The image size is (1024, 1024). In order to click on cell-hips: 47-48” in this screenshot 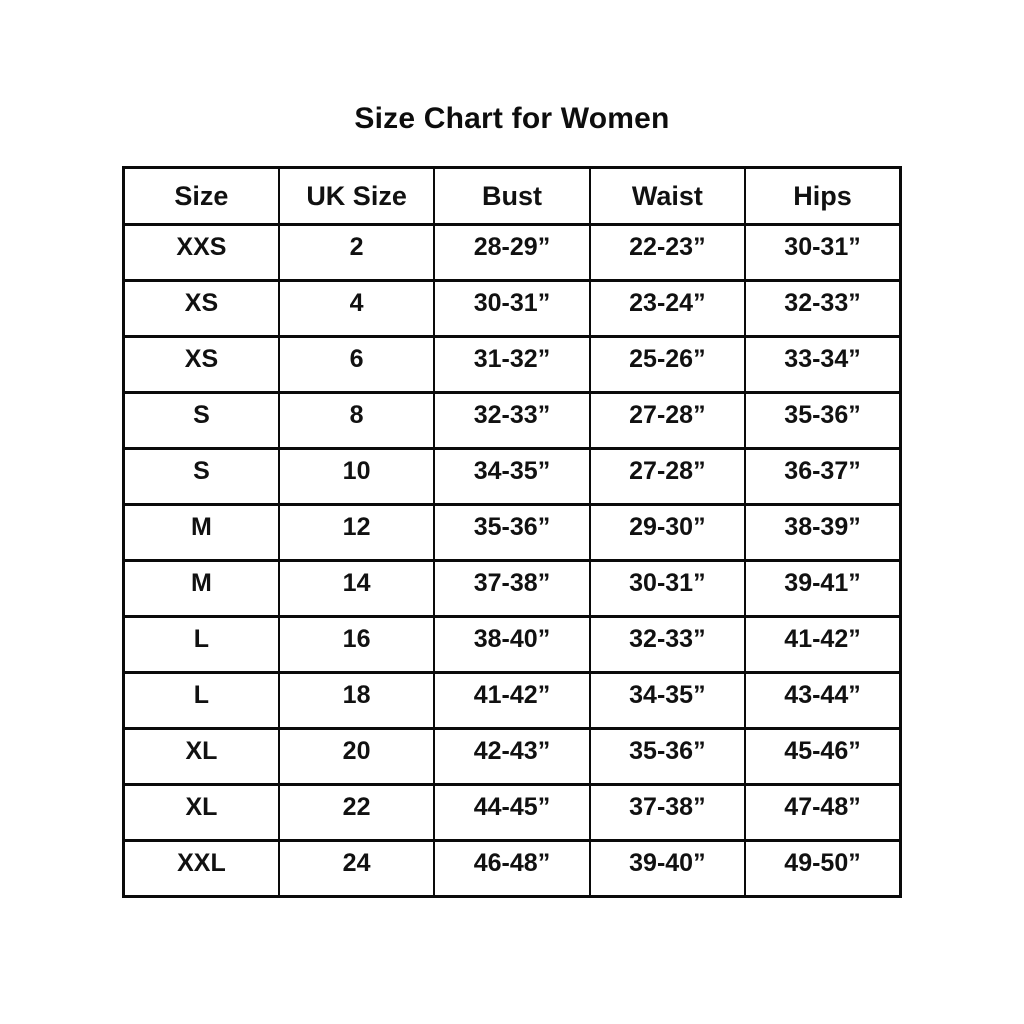, I will do `click(823, 812)`.